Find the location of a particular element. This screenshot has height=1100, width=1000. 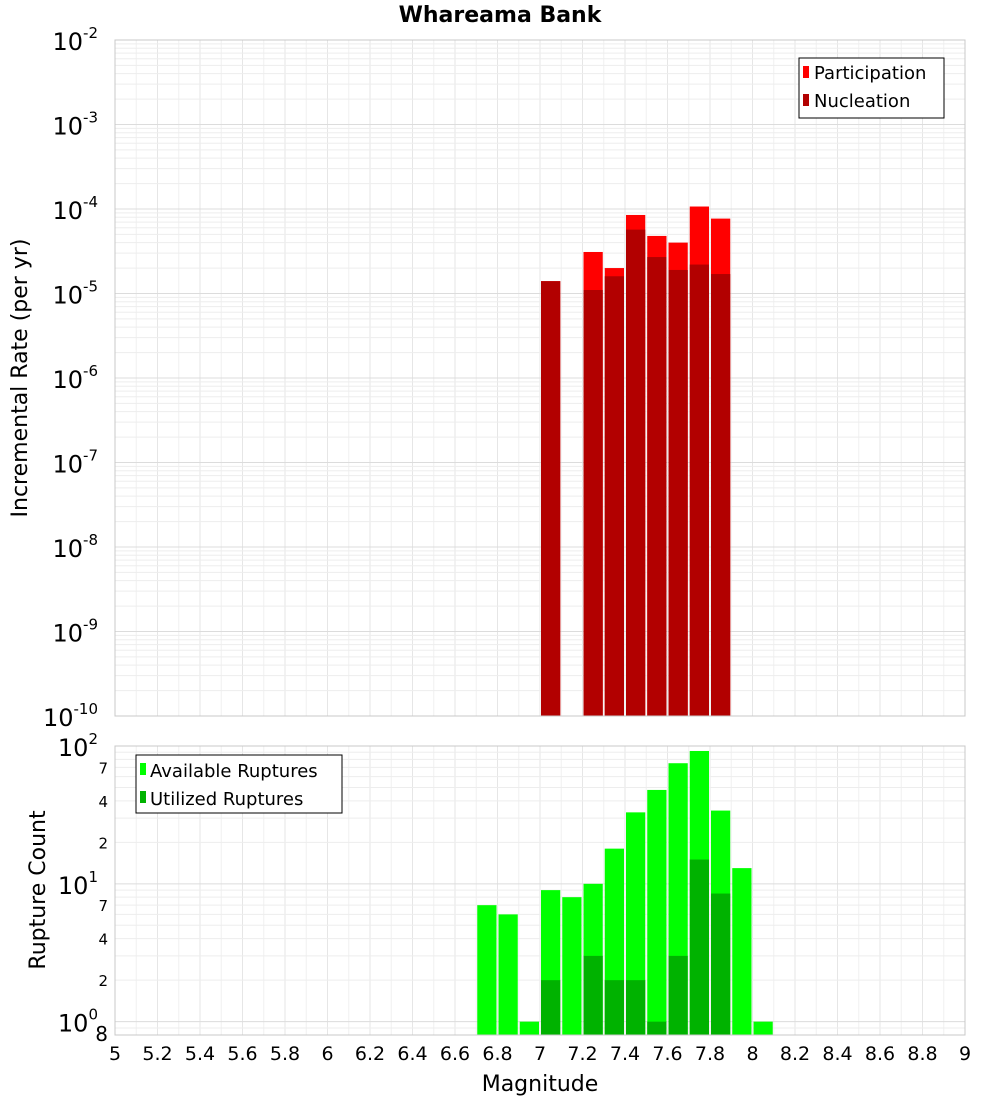

count-y-ticks: 10⁰ 10¹ 10² 8 2 4 7 2 4 7 is located at coordinates (83, 888).